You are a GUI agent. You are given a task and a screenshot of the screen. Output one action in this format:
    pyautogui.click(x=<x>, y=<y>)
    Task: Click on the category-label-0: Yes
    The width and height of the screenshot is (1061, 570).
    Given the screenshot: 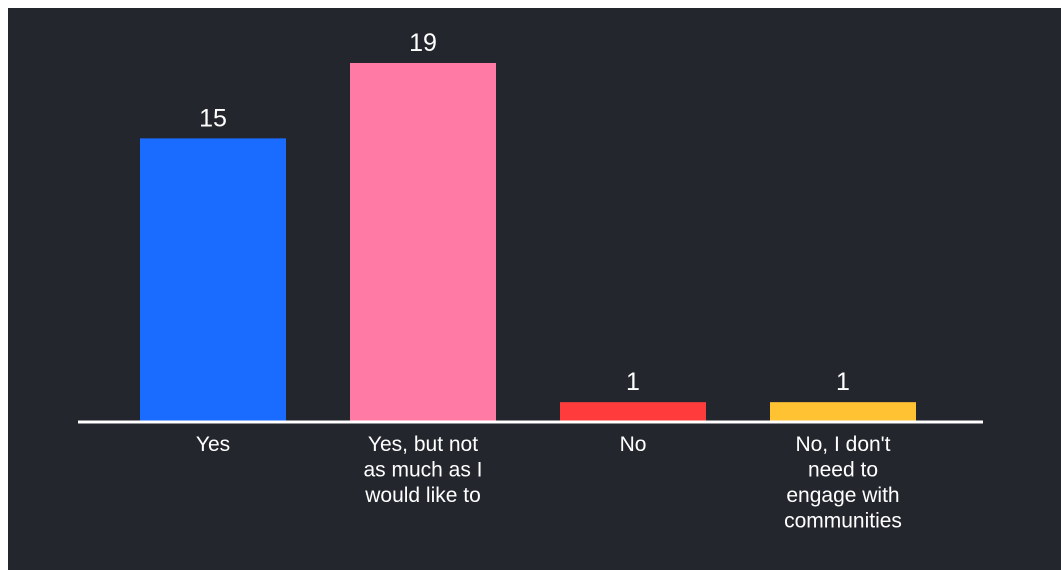 What is the action you would take?
    pyautogui.click(x=213, y=444)
    